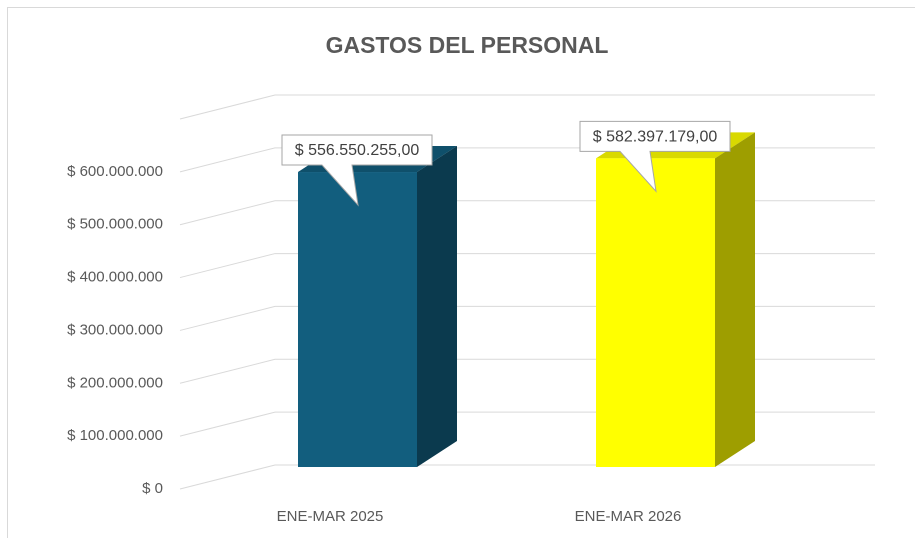 This screenshot has width=915, height=538. What do you see at coordinates (527, 107) in the screenshot?
I see `grid-line` at bounding box center [527, 107].